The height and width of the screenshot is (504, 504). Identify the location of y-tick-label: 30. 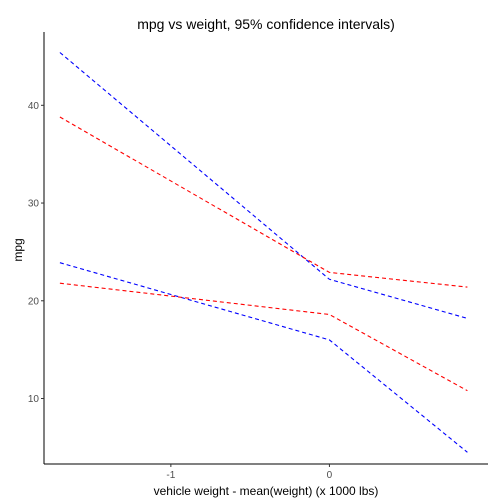
(34, 204).